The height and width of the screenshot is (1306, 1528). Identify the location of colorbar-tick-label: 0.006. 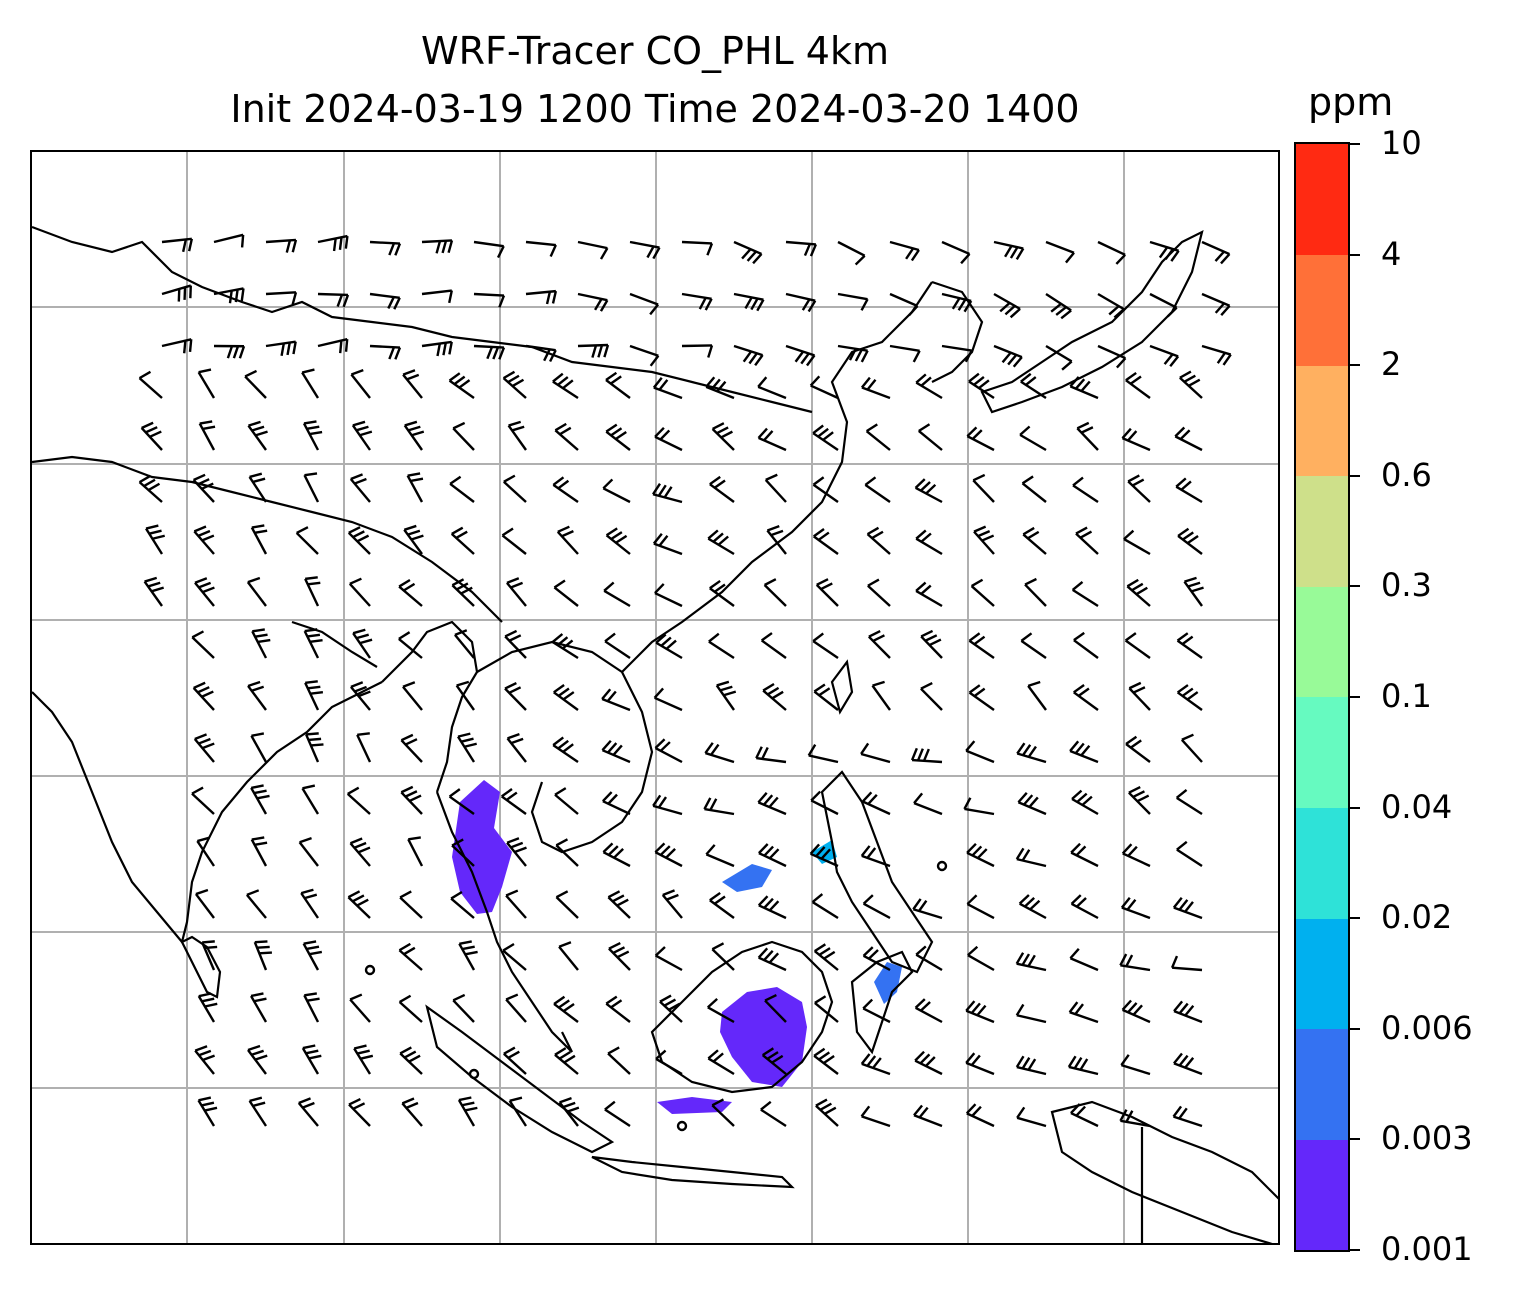
(1427, 1027).